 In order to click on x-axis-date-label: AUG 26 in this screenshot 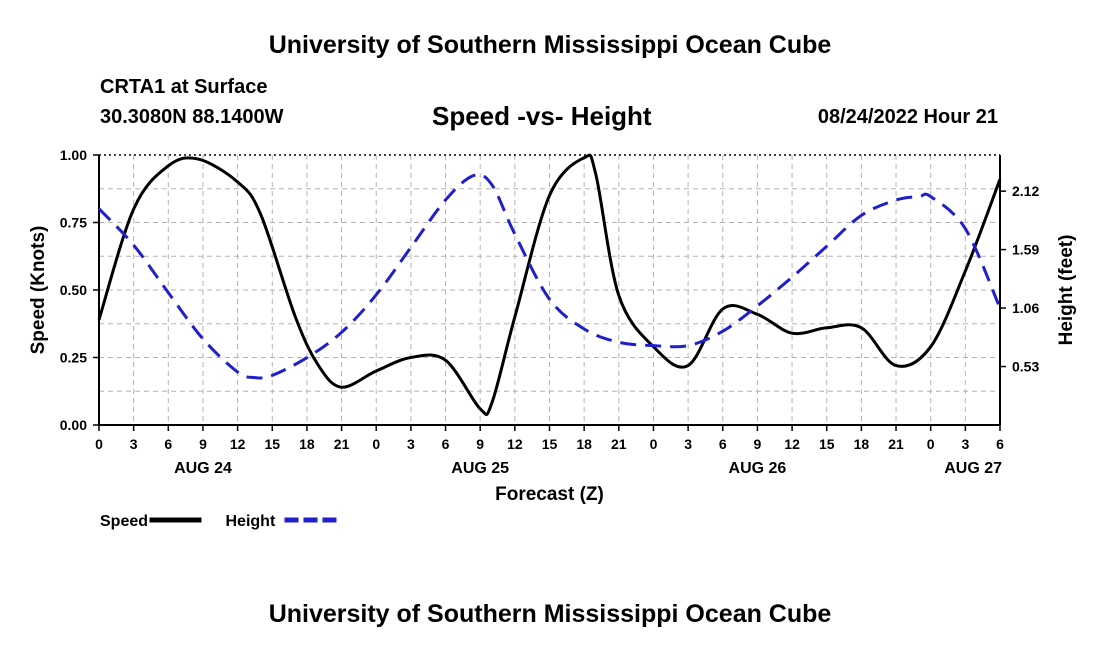, I will do `click(758, 468)`.